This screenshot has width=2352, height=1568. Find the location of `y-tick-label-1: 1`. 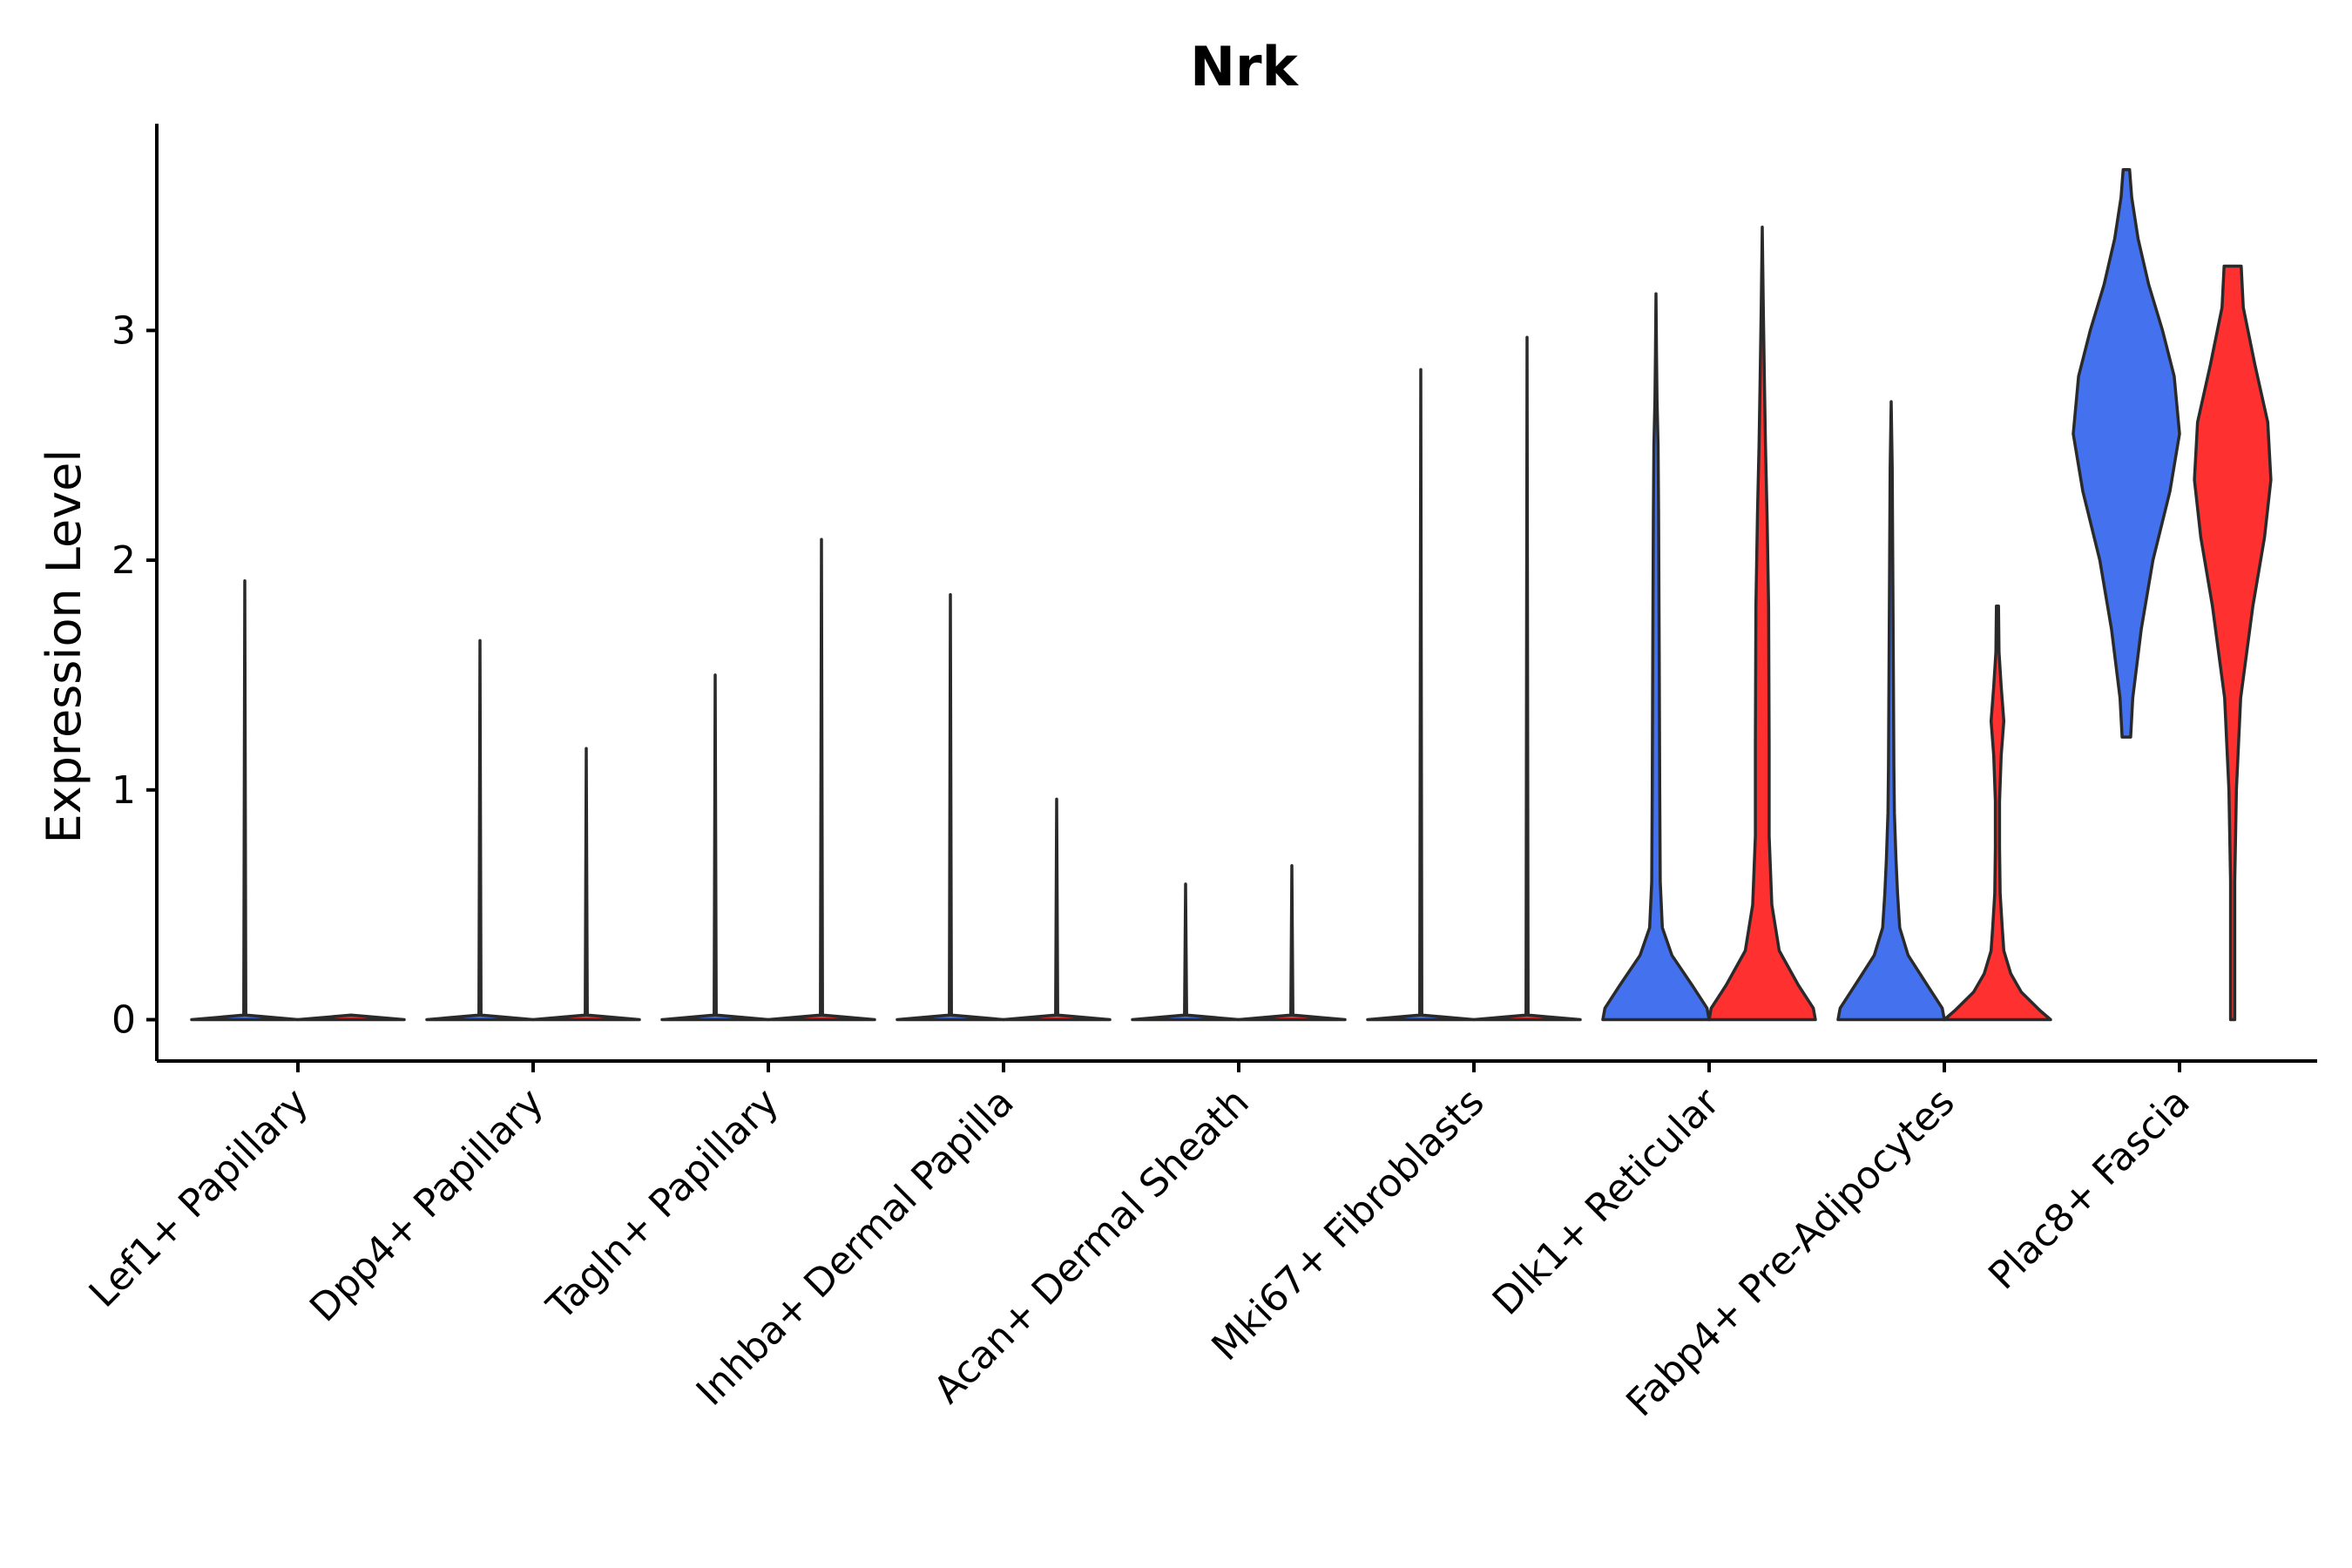

y-tick-label-1: 1 is located at coordinates (124, 790).